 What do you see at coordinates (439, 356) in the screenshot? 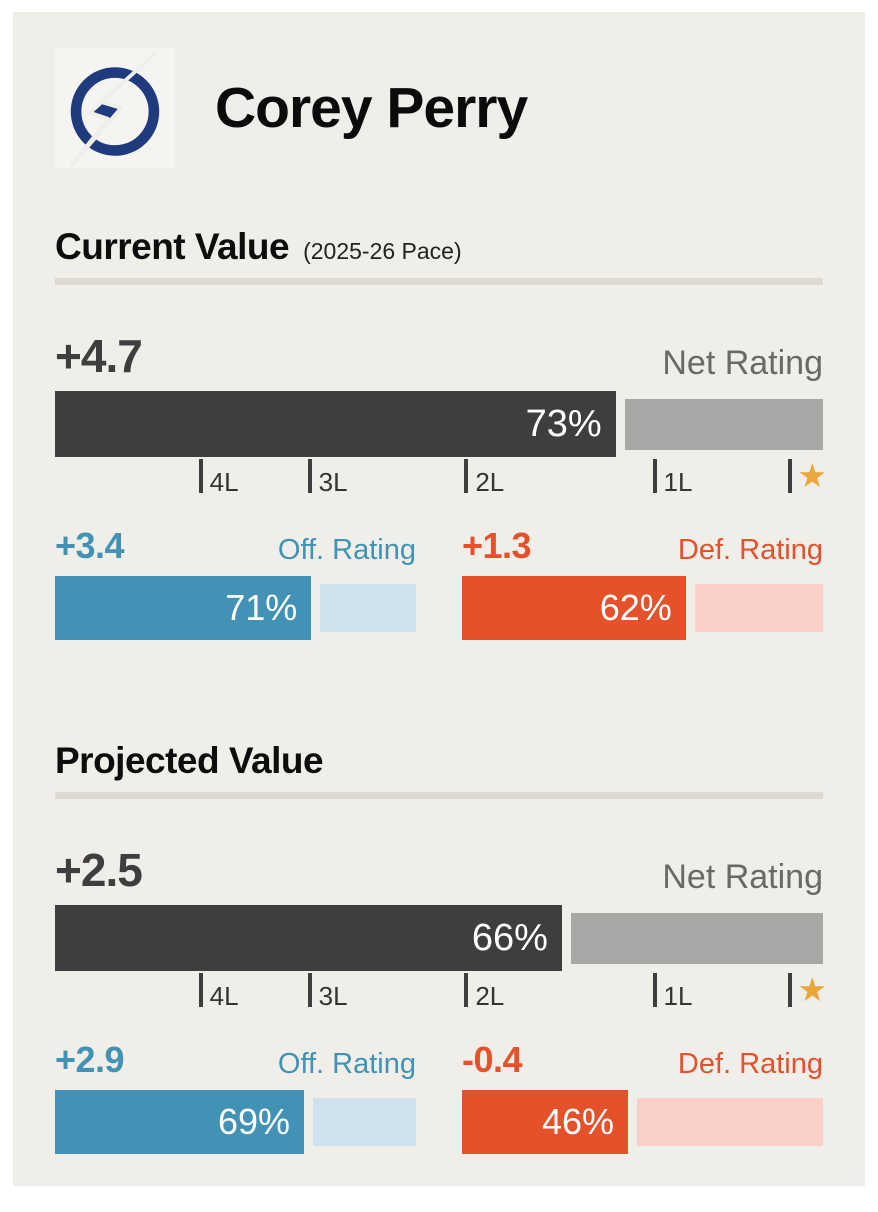
I see `net-rating-header: +4.7 Net Rating` at bounding box center [439, 356].